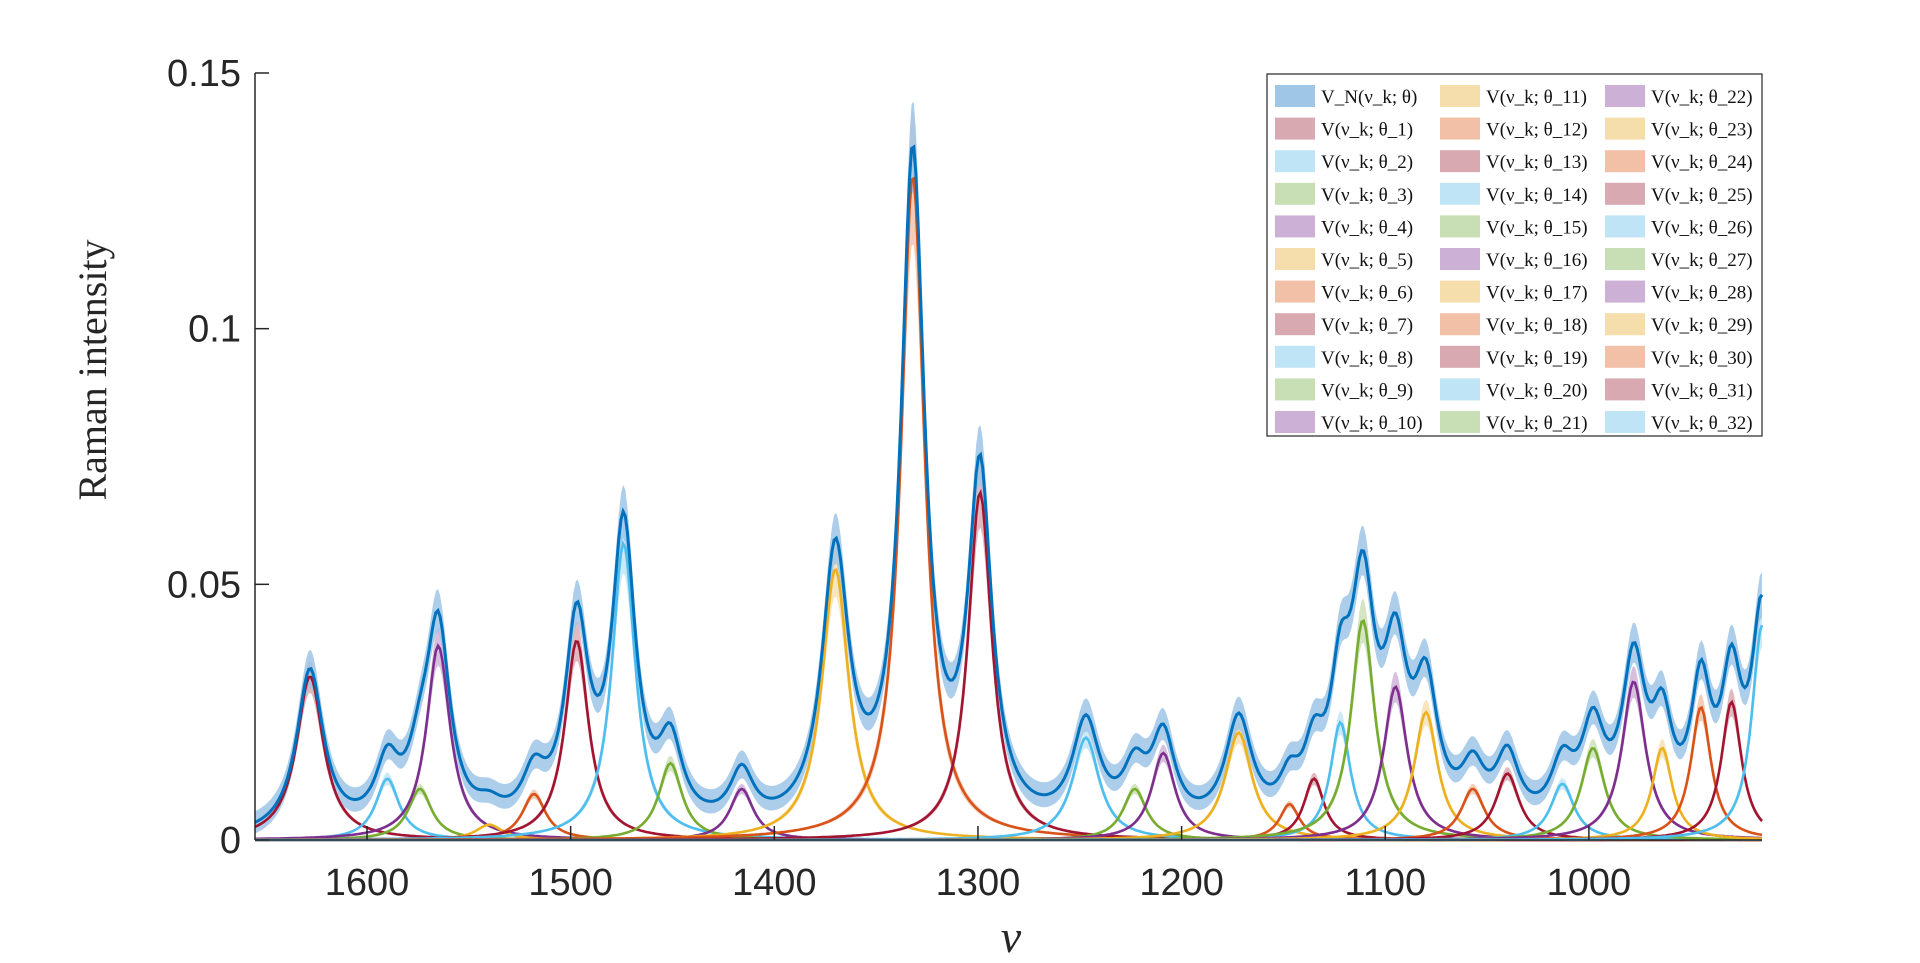  Describe the element at coordinates (204, 585) in the screenshot. I see `y-tick-label: 0.05` at that location.